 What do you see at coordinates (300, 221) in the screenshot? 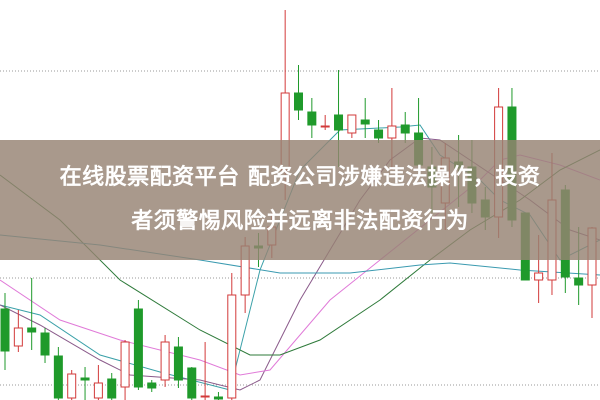
I see `headline-line-2: 者须警惕风险并远离非法配资行为` at bounding box center [300, 221].